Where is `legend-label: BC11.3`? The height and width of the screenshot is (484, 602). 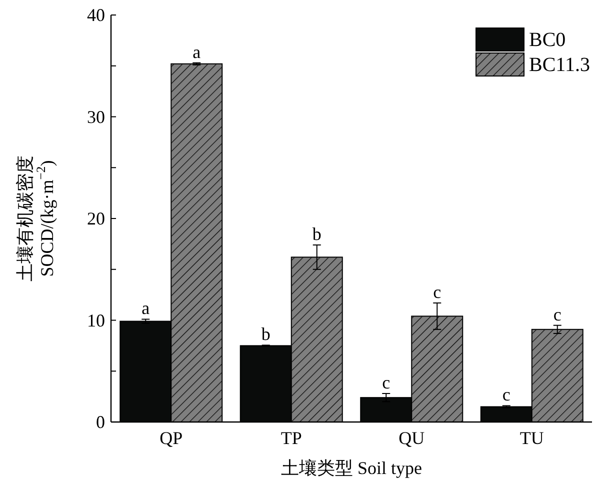
legend-label: BC11.3 is located at coordinates (559, 65).